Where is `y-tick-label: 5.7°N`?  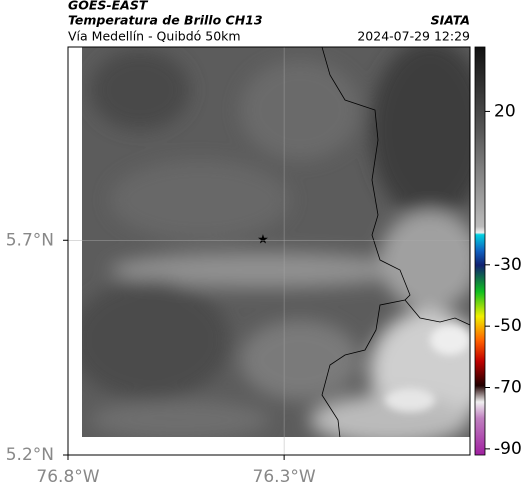 y-tick-label: 5.7°N is located at coordinates (30, 240).